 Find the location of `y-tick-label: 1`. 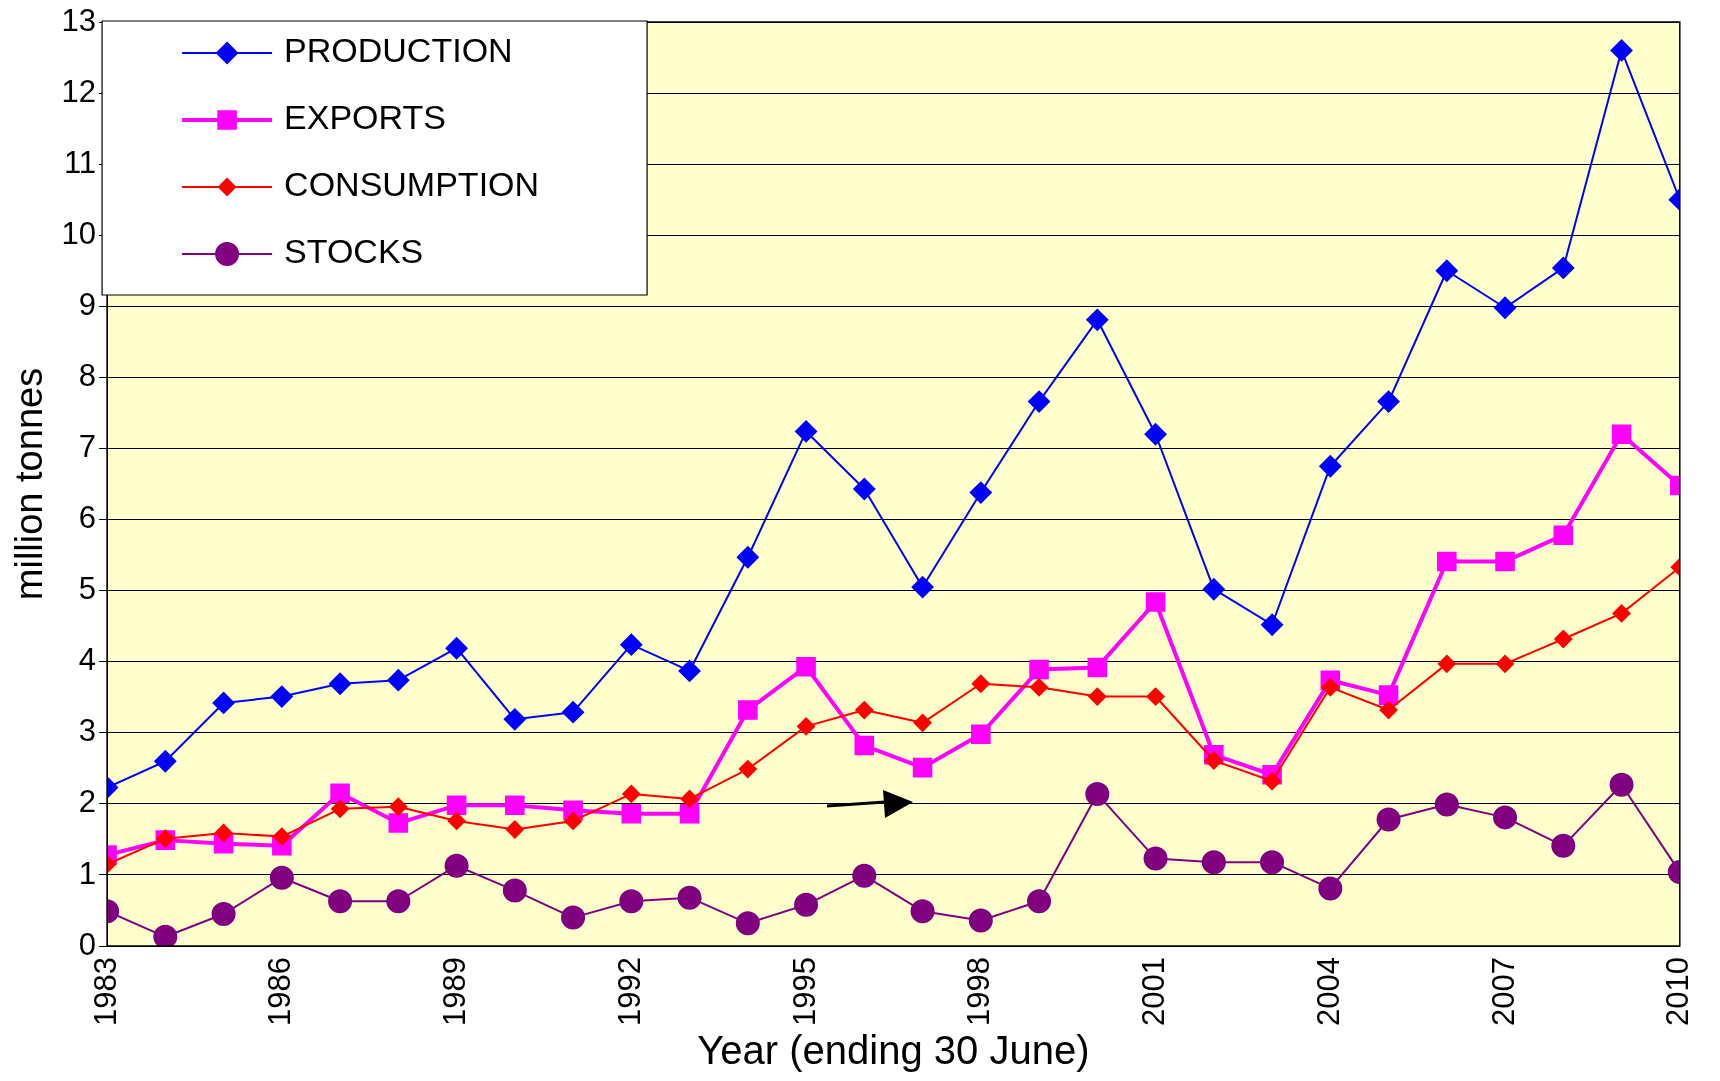

y-tick-label: 1 is located at coordinates (87, 873).